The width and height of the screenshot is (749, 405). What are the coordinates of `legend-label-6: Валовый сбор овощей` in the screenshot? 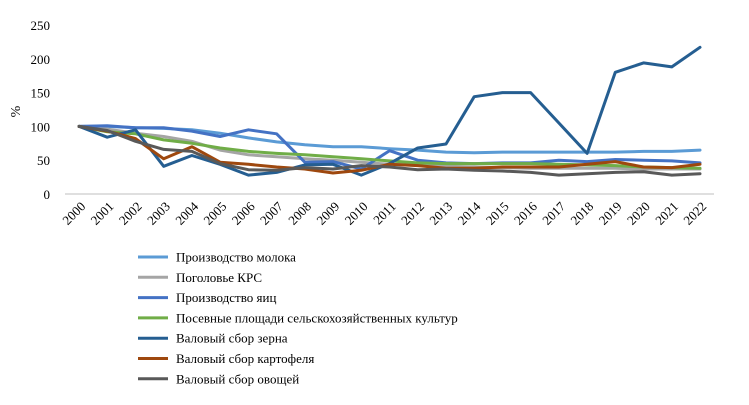 It's located at (237, 378).